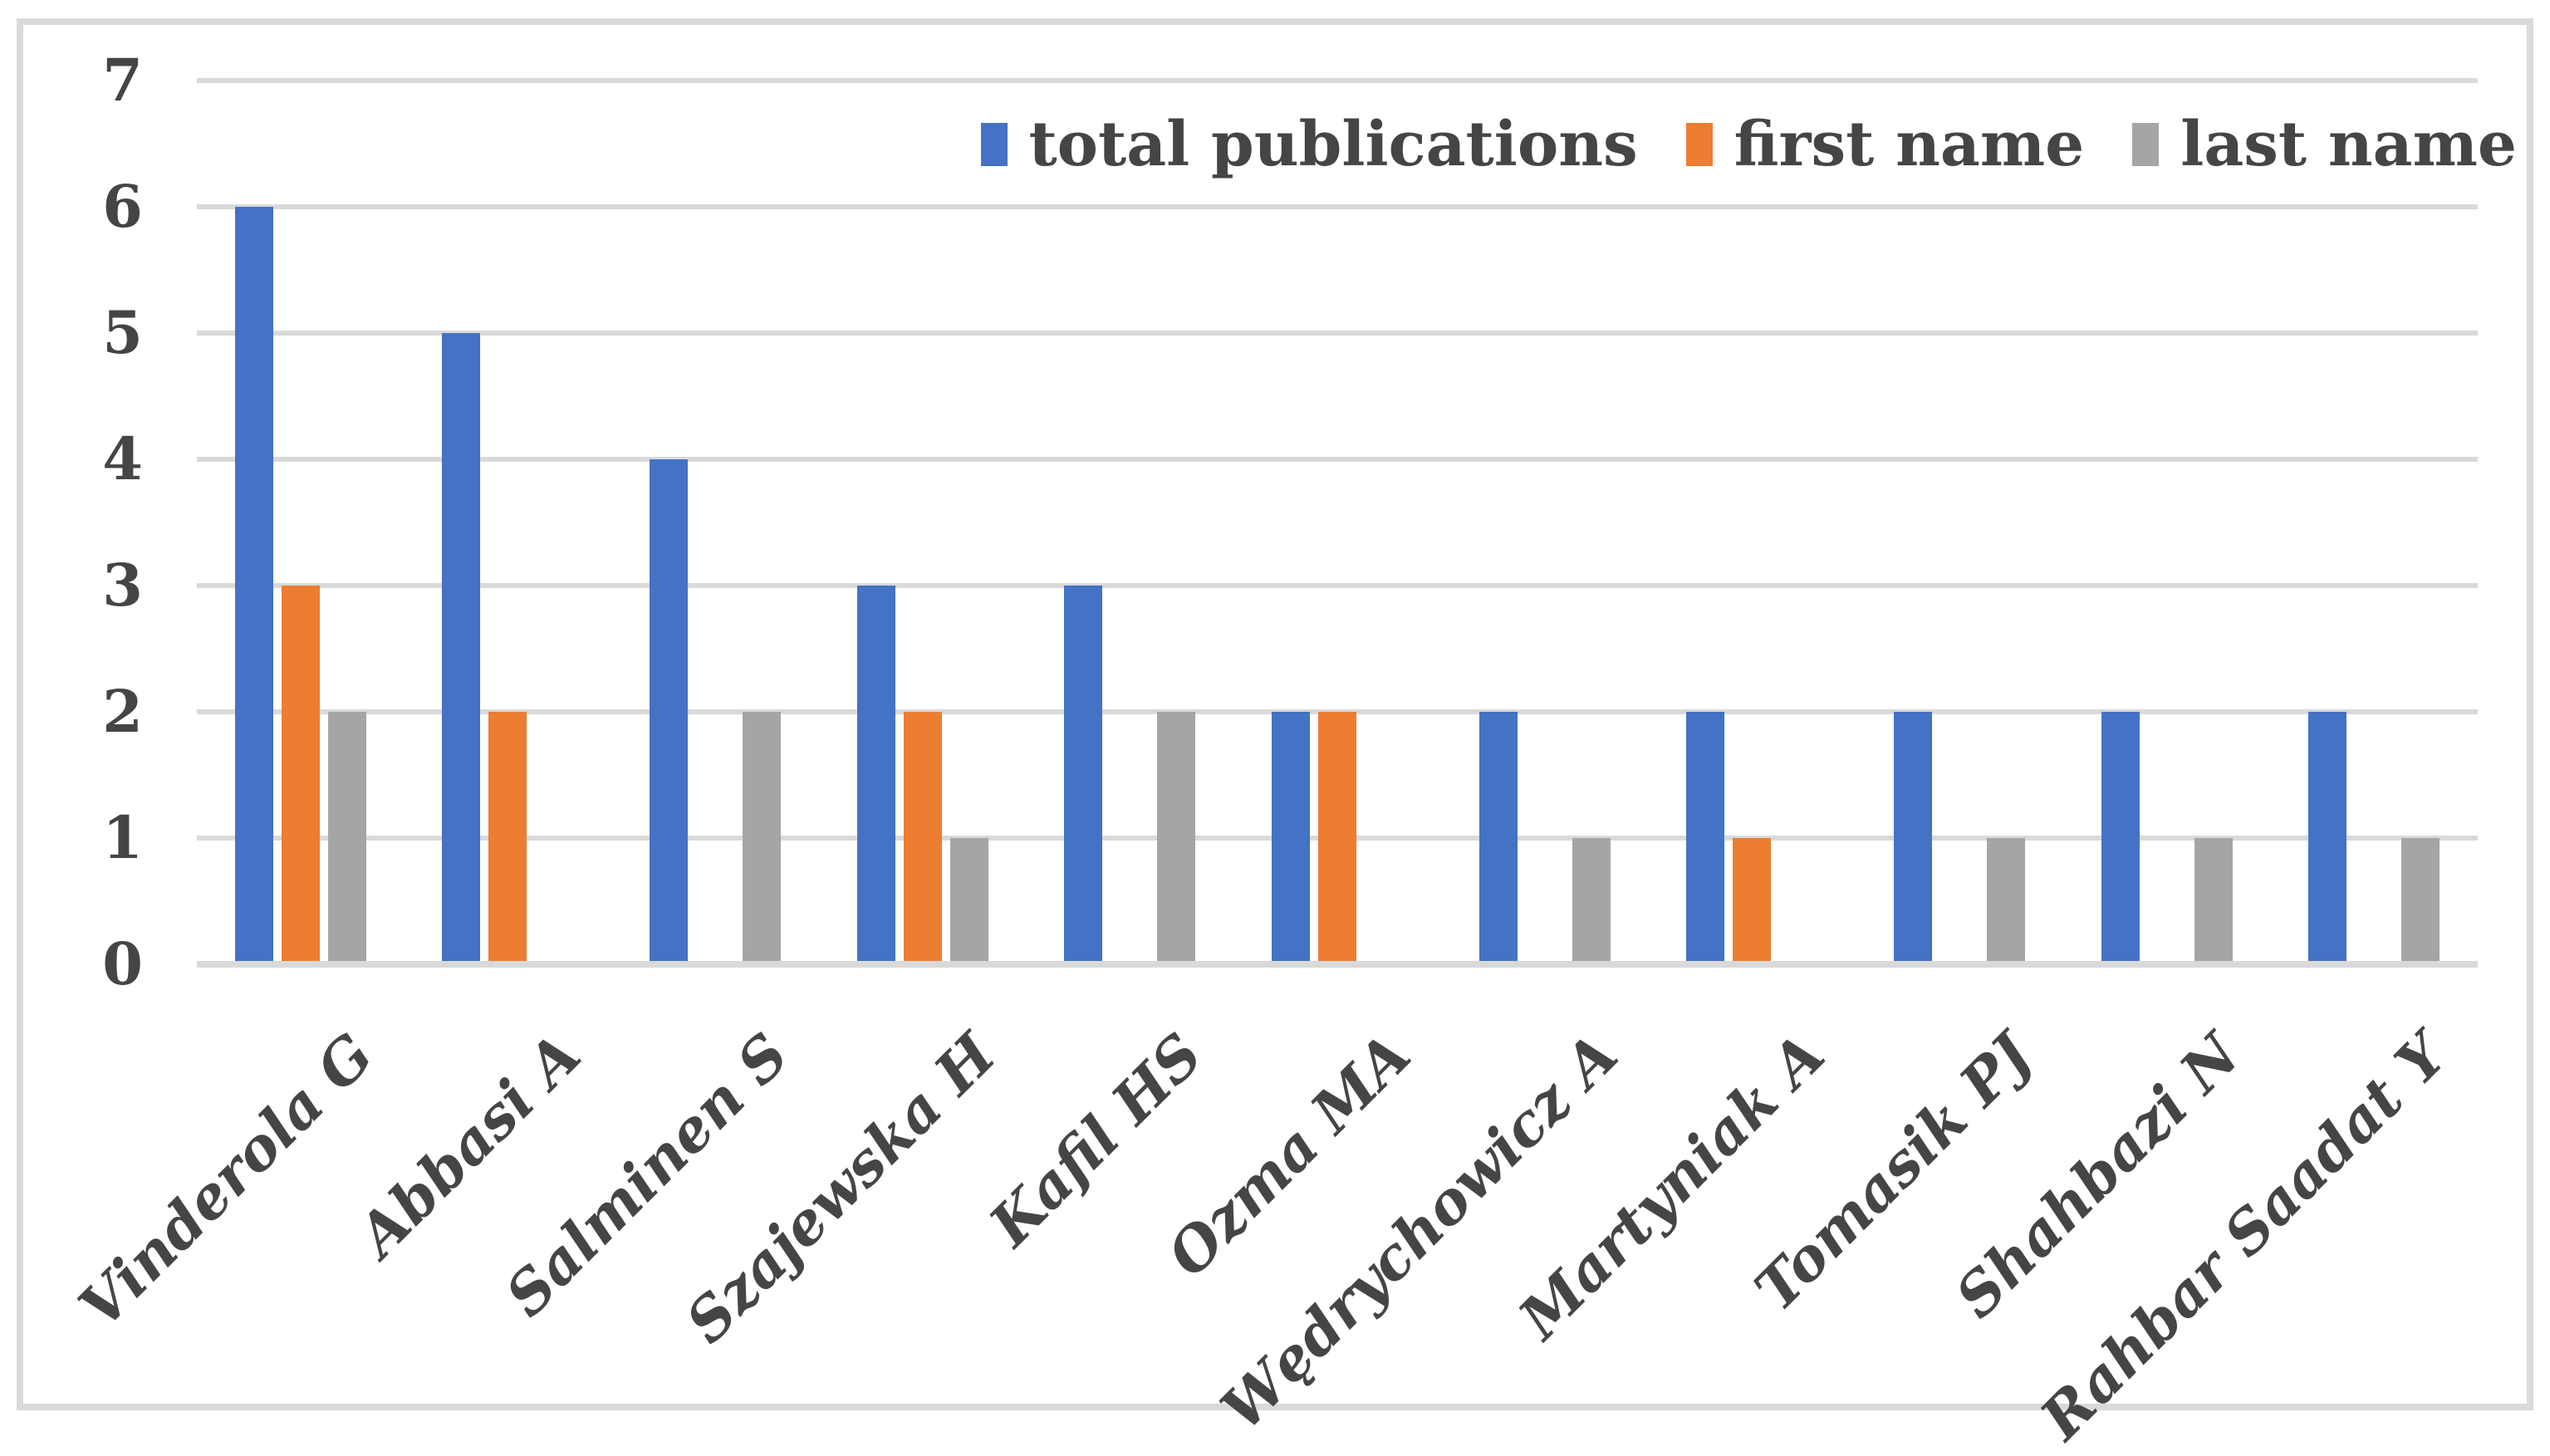  I want to click on bar-first-name-martyniak-a, so click(1752, 899).